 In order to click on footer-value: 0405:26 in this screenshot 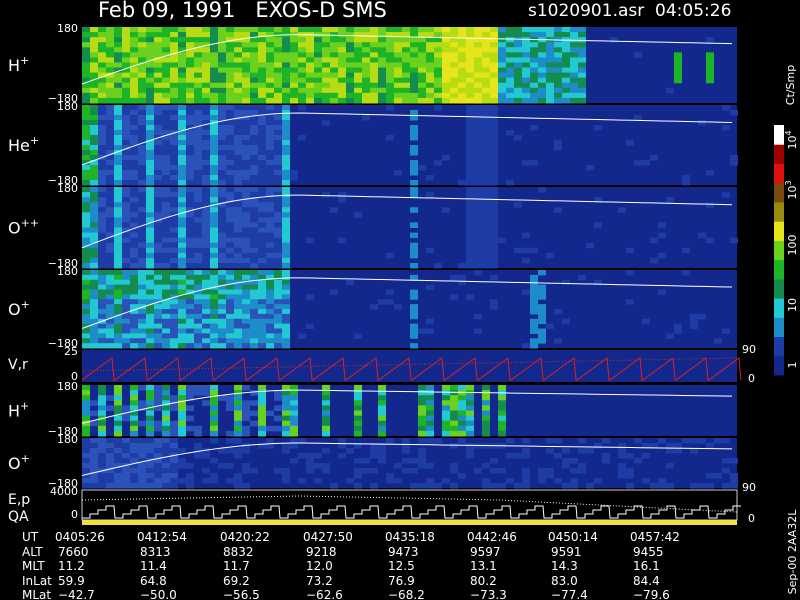, I will do `click(80, 537)`.